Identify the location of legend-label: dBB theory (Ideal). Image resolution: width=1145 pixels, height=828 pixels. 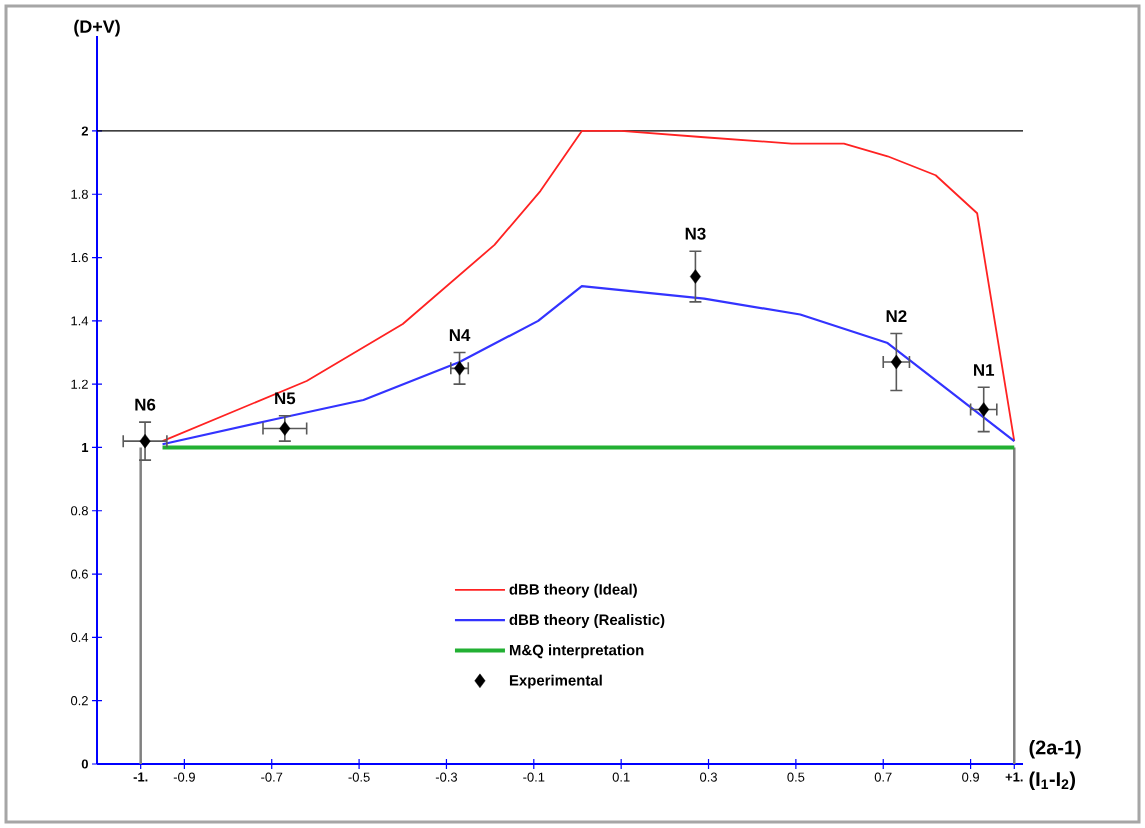
(573, 590).